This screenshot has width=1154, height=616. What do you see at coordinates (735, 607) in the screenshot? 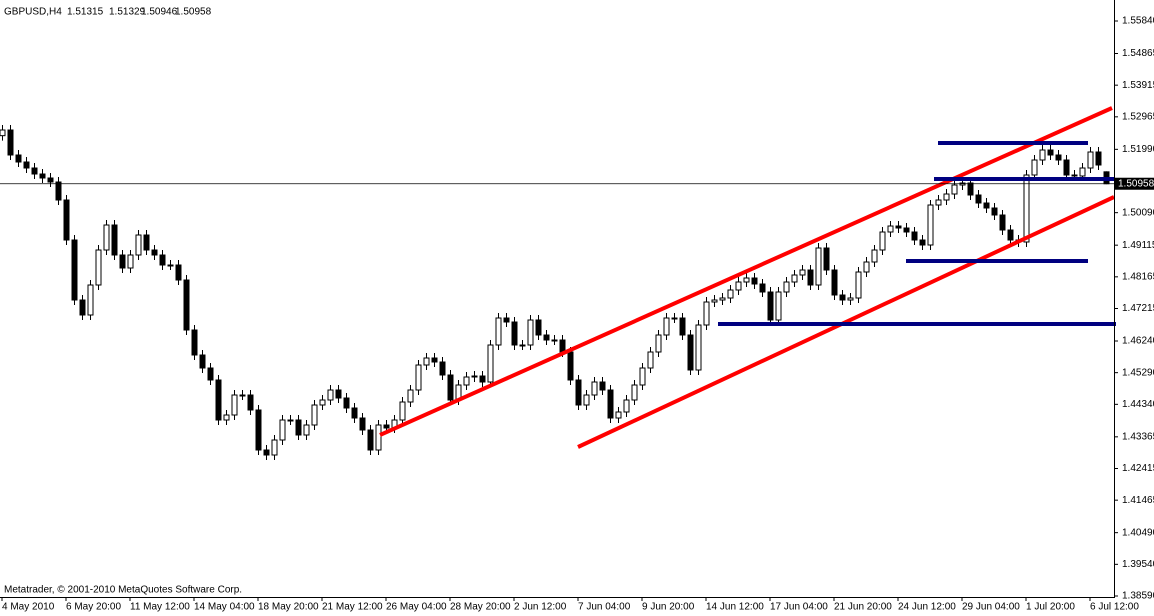
I see `x-tick-label: 14 Jun 12:00` at bounding box center [735, 607].